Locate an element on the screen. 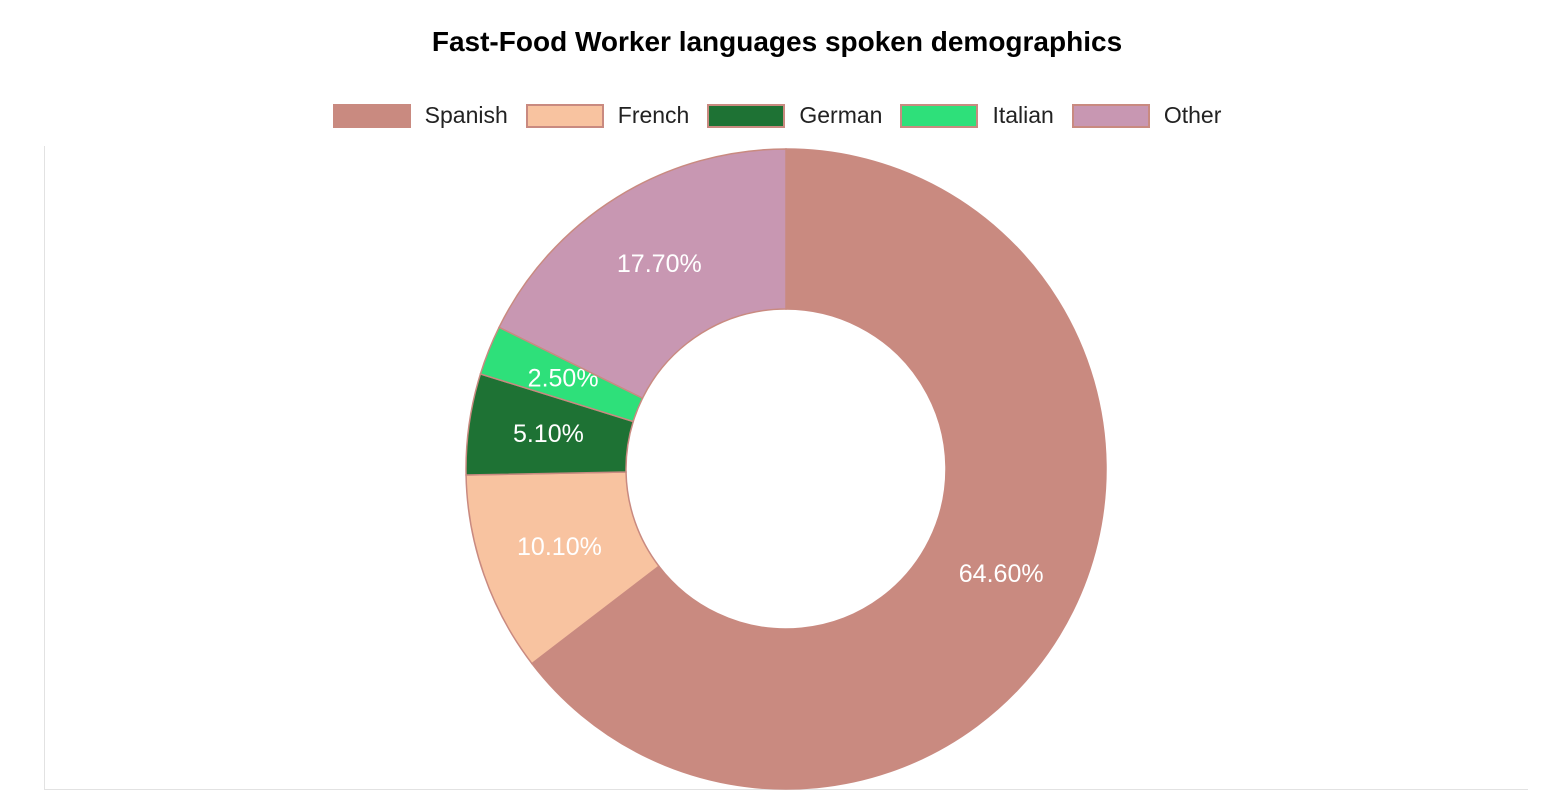 The width and height of the screenshot is (1554, 810). legend-item-spanish: Spanish is located at coordinates (420, 115).